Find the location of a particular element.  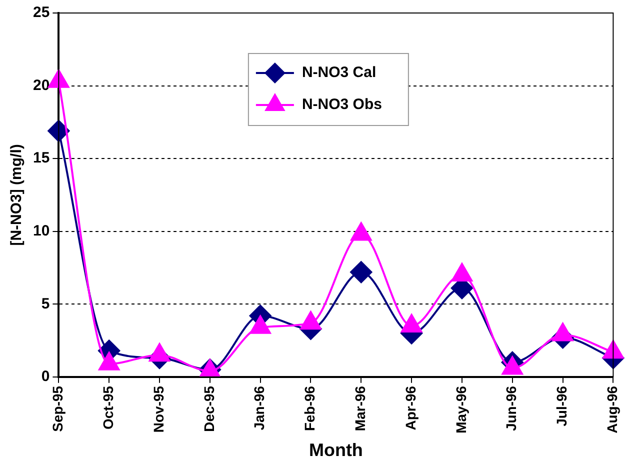

x-tick-label: Jun-96 is located at coordinates (511, 409).